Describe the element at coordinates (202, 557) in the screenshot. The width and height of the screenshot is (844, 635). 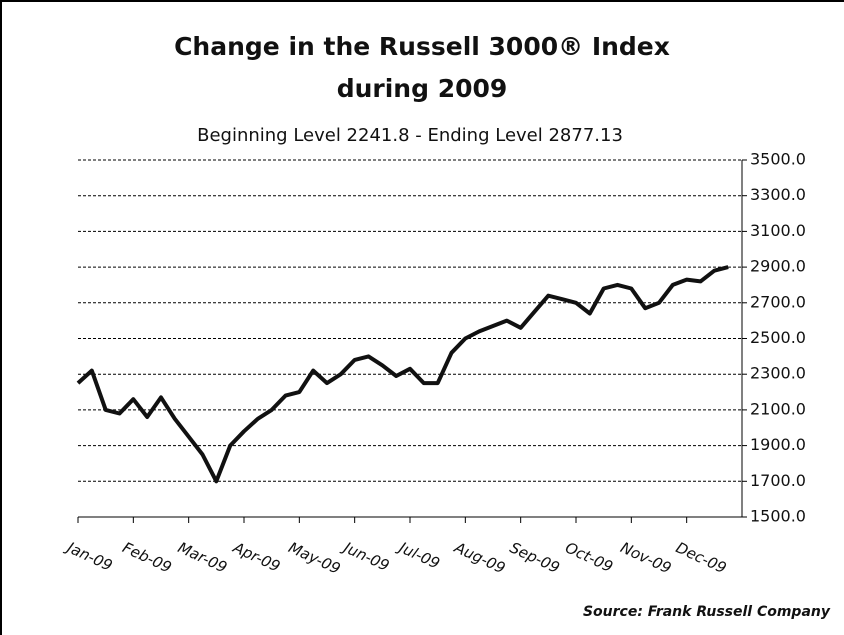
I see `x-tick-label: Mar-09` at that location.